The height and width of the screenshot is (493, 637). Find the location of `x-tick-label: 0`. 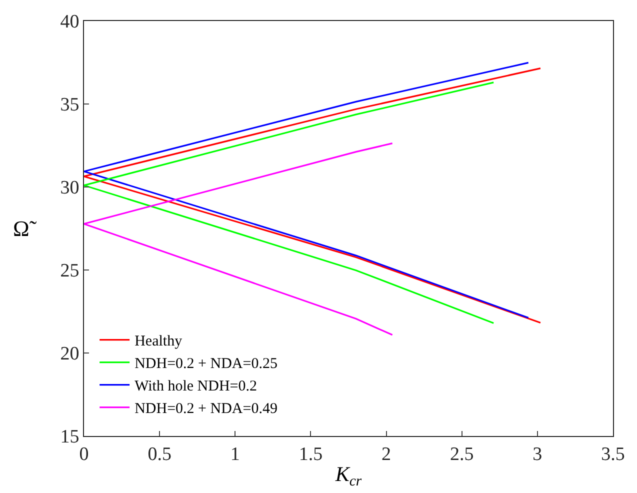

x-tick-label: 0 is located at coordinates (84, 454).